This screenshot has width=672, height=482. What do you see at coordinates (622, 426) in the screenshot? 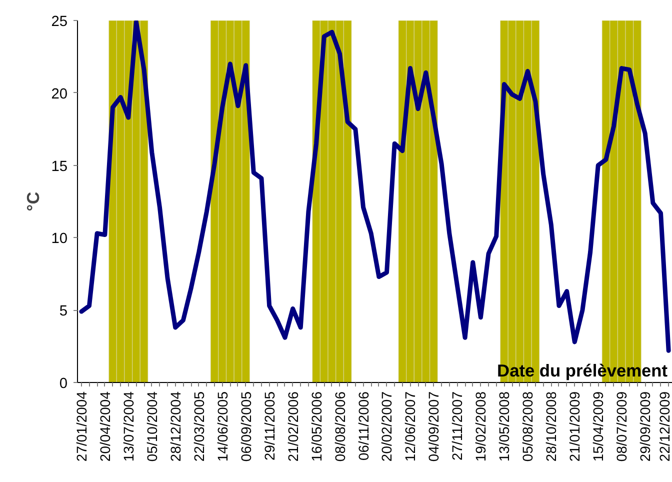
I see `x-tick-label: 08/07/2009` at bounding box center [622, 426].